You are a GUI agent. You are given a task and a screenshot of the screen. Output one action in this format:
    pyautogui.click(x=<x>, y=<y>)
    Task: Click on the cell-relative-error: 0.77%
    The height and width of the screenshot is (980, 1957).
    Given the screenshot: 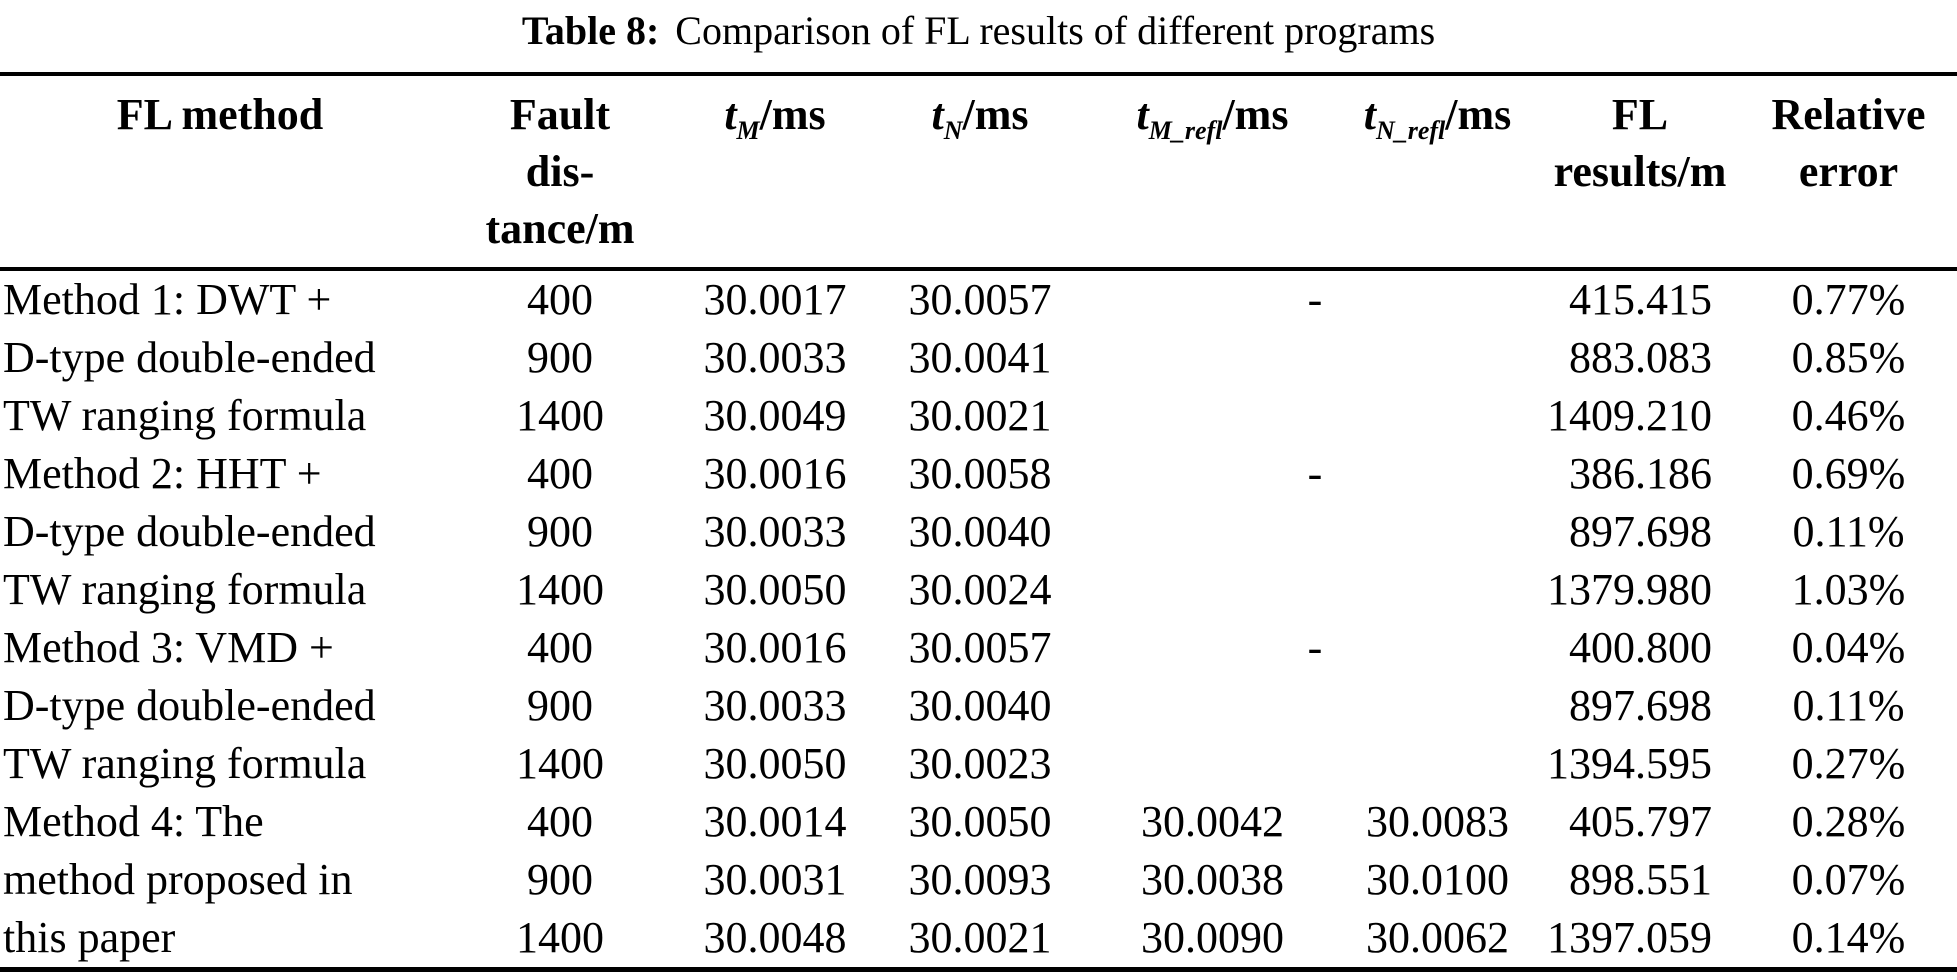 What is the action you would take?
    pyautogui.click(x=1848, y=299)
    